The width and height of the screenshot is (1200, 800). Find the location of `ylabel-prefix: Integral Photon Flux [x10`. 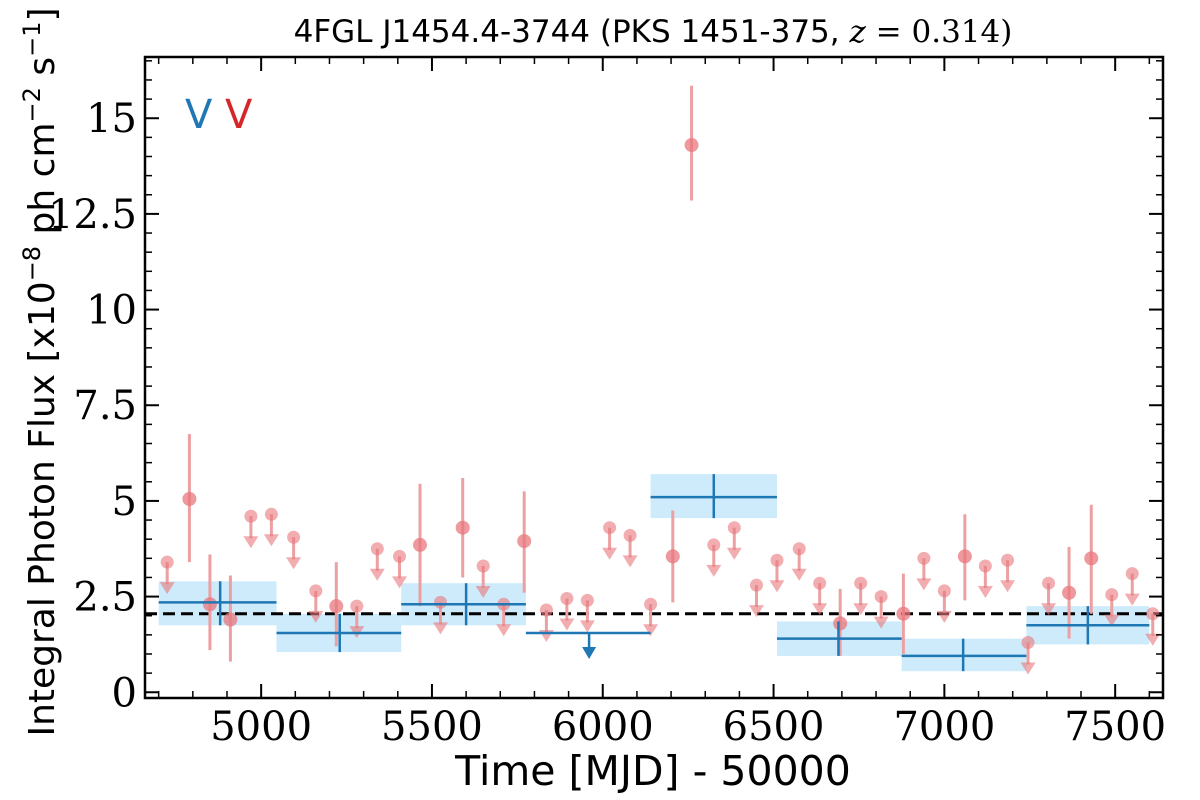

ylabel-prefix: Integral Photon Flux [x10 is located at coordinates (42, 508).